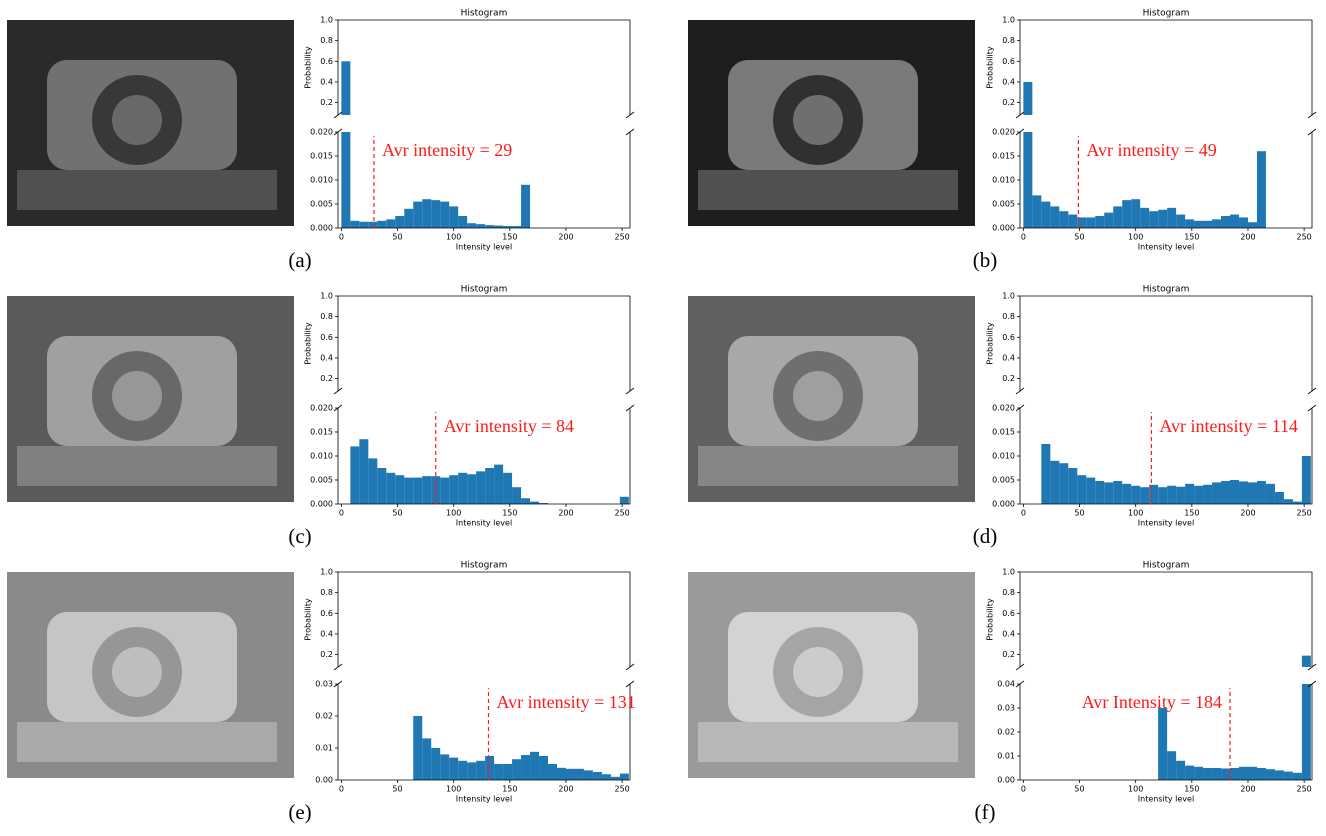  What do you see at coordinates (1228, 426) in the screenshot?
I see `annotation: Avr intensity = 114` at bounding box center [1228, 426].